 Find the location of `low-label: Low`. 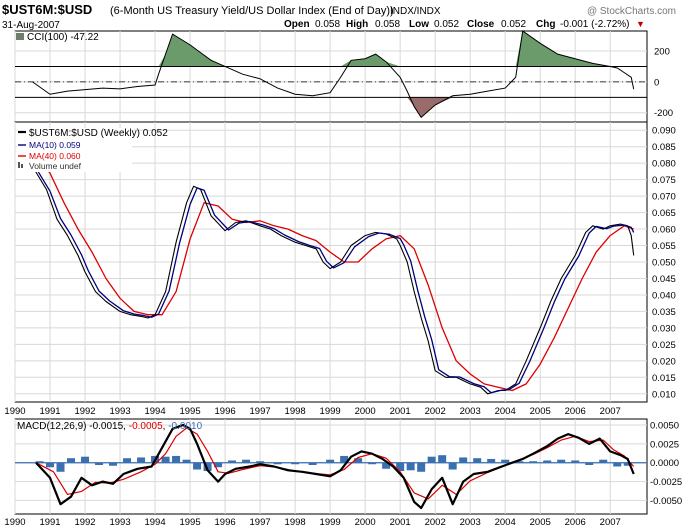

low-label: Low is located at coordinates (419, 24).